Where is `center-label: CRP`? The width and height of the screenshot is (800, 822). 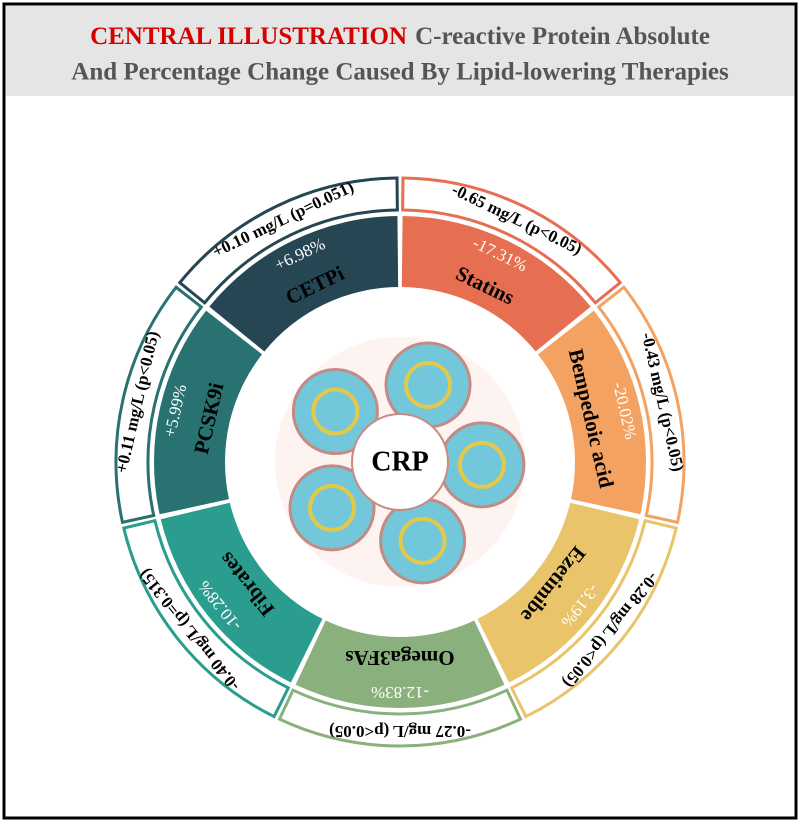 center-label: CRP is located at coordinates (400, 461).